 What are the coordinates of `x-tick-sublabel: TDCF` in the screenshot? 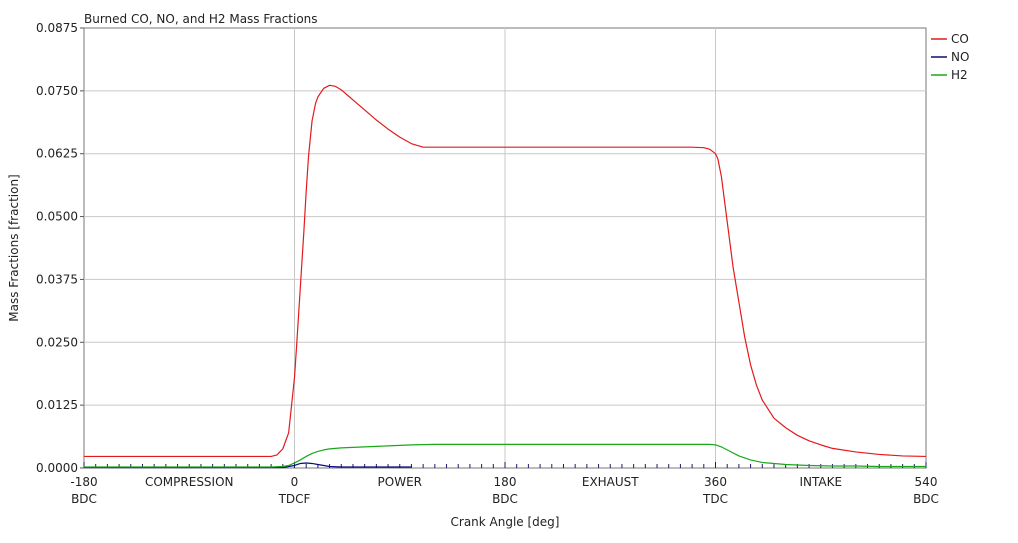 It's located at (294, 499).